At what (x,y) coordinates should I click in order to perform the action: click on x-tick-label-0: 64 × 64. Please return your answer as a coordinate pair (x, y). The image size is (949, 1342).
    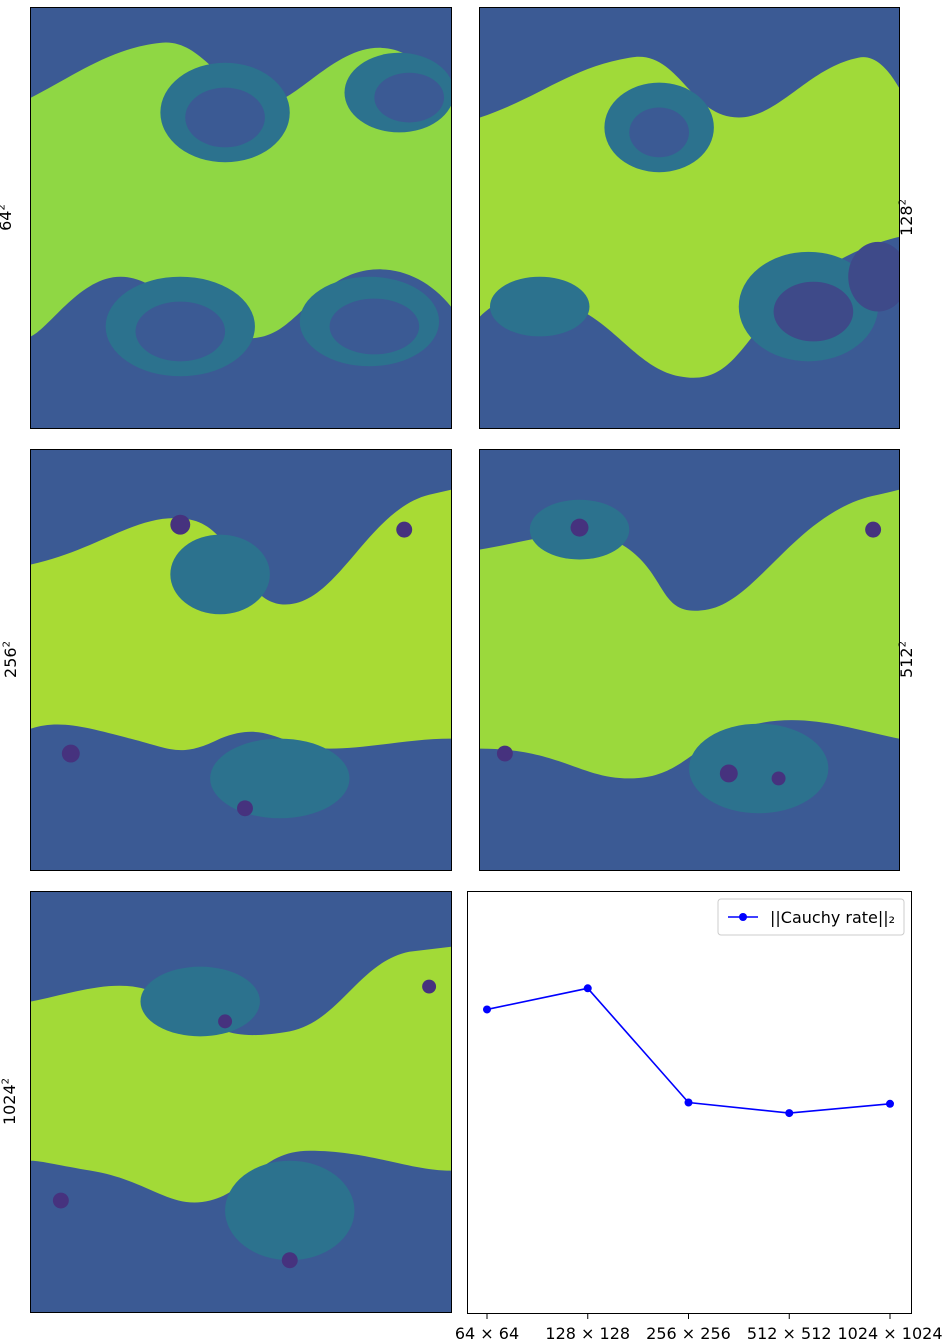
    Looking at the image, I should click on (487, 1333).